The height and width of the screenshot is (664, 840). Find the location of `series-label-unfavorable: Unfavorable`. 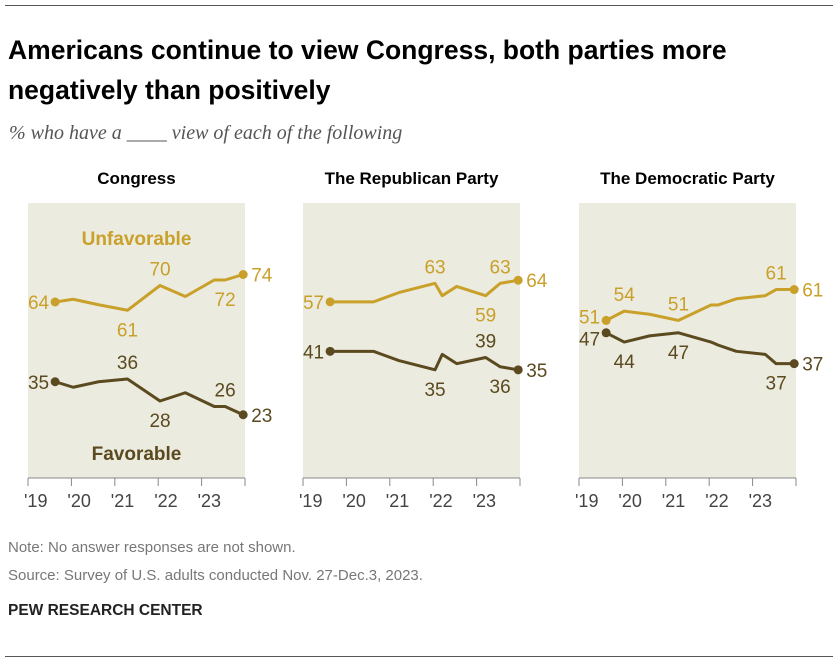

series-label-unfavorable: Unfavorable is located at coordinates (137, 239).